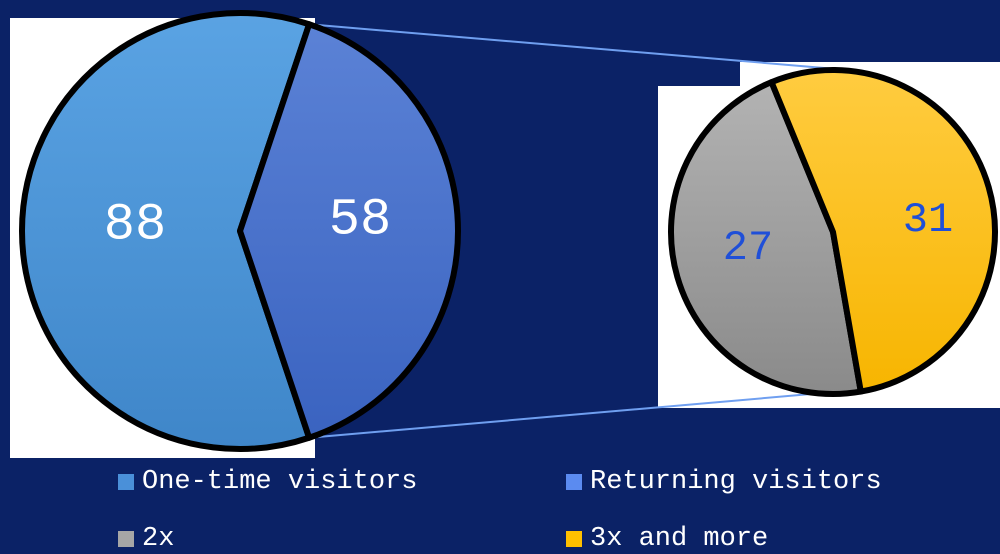 The image size is (1000, 554). What do you see at coordinates (883, 231) in the screenshot?
I see `slice-3x-and-more` at bounding box center [883, 231].